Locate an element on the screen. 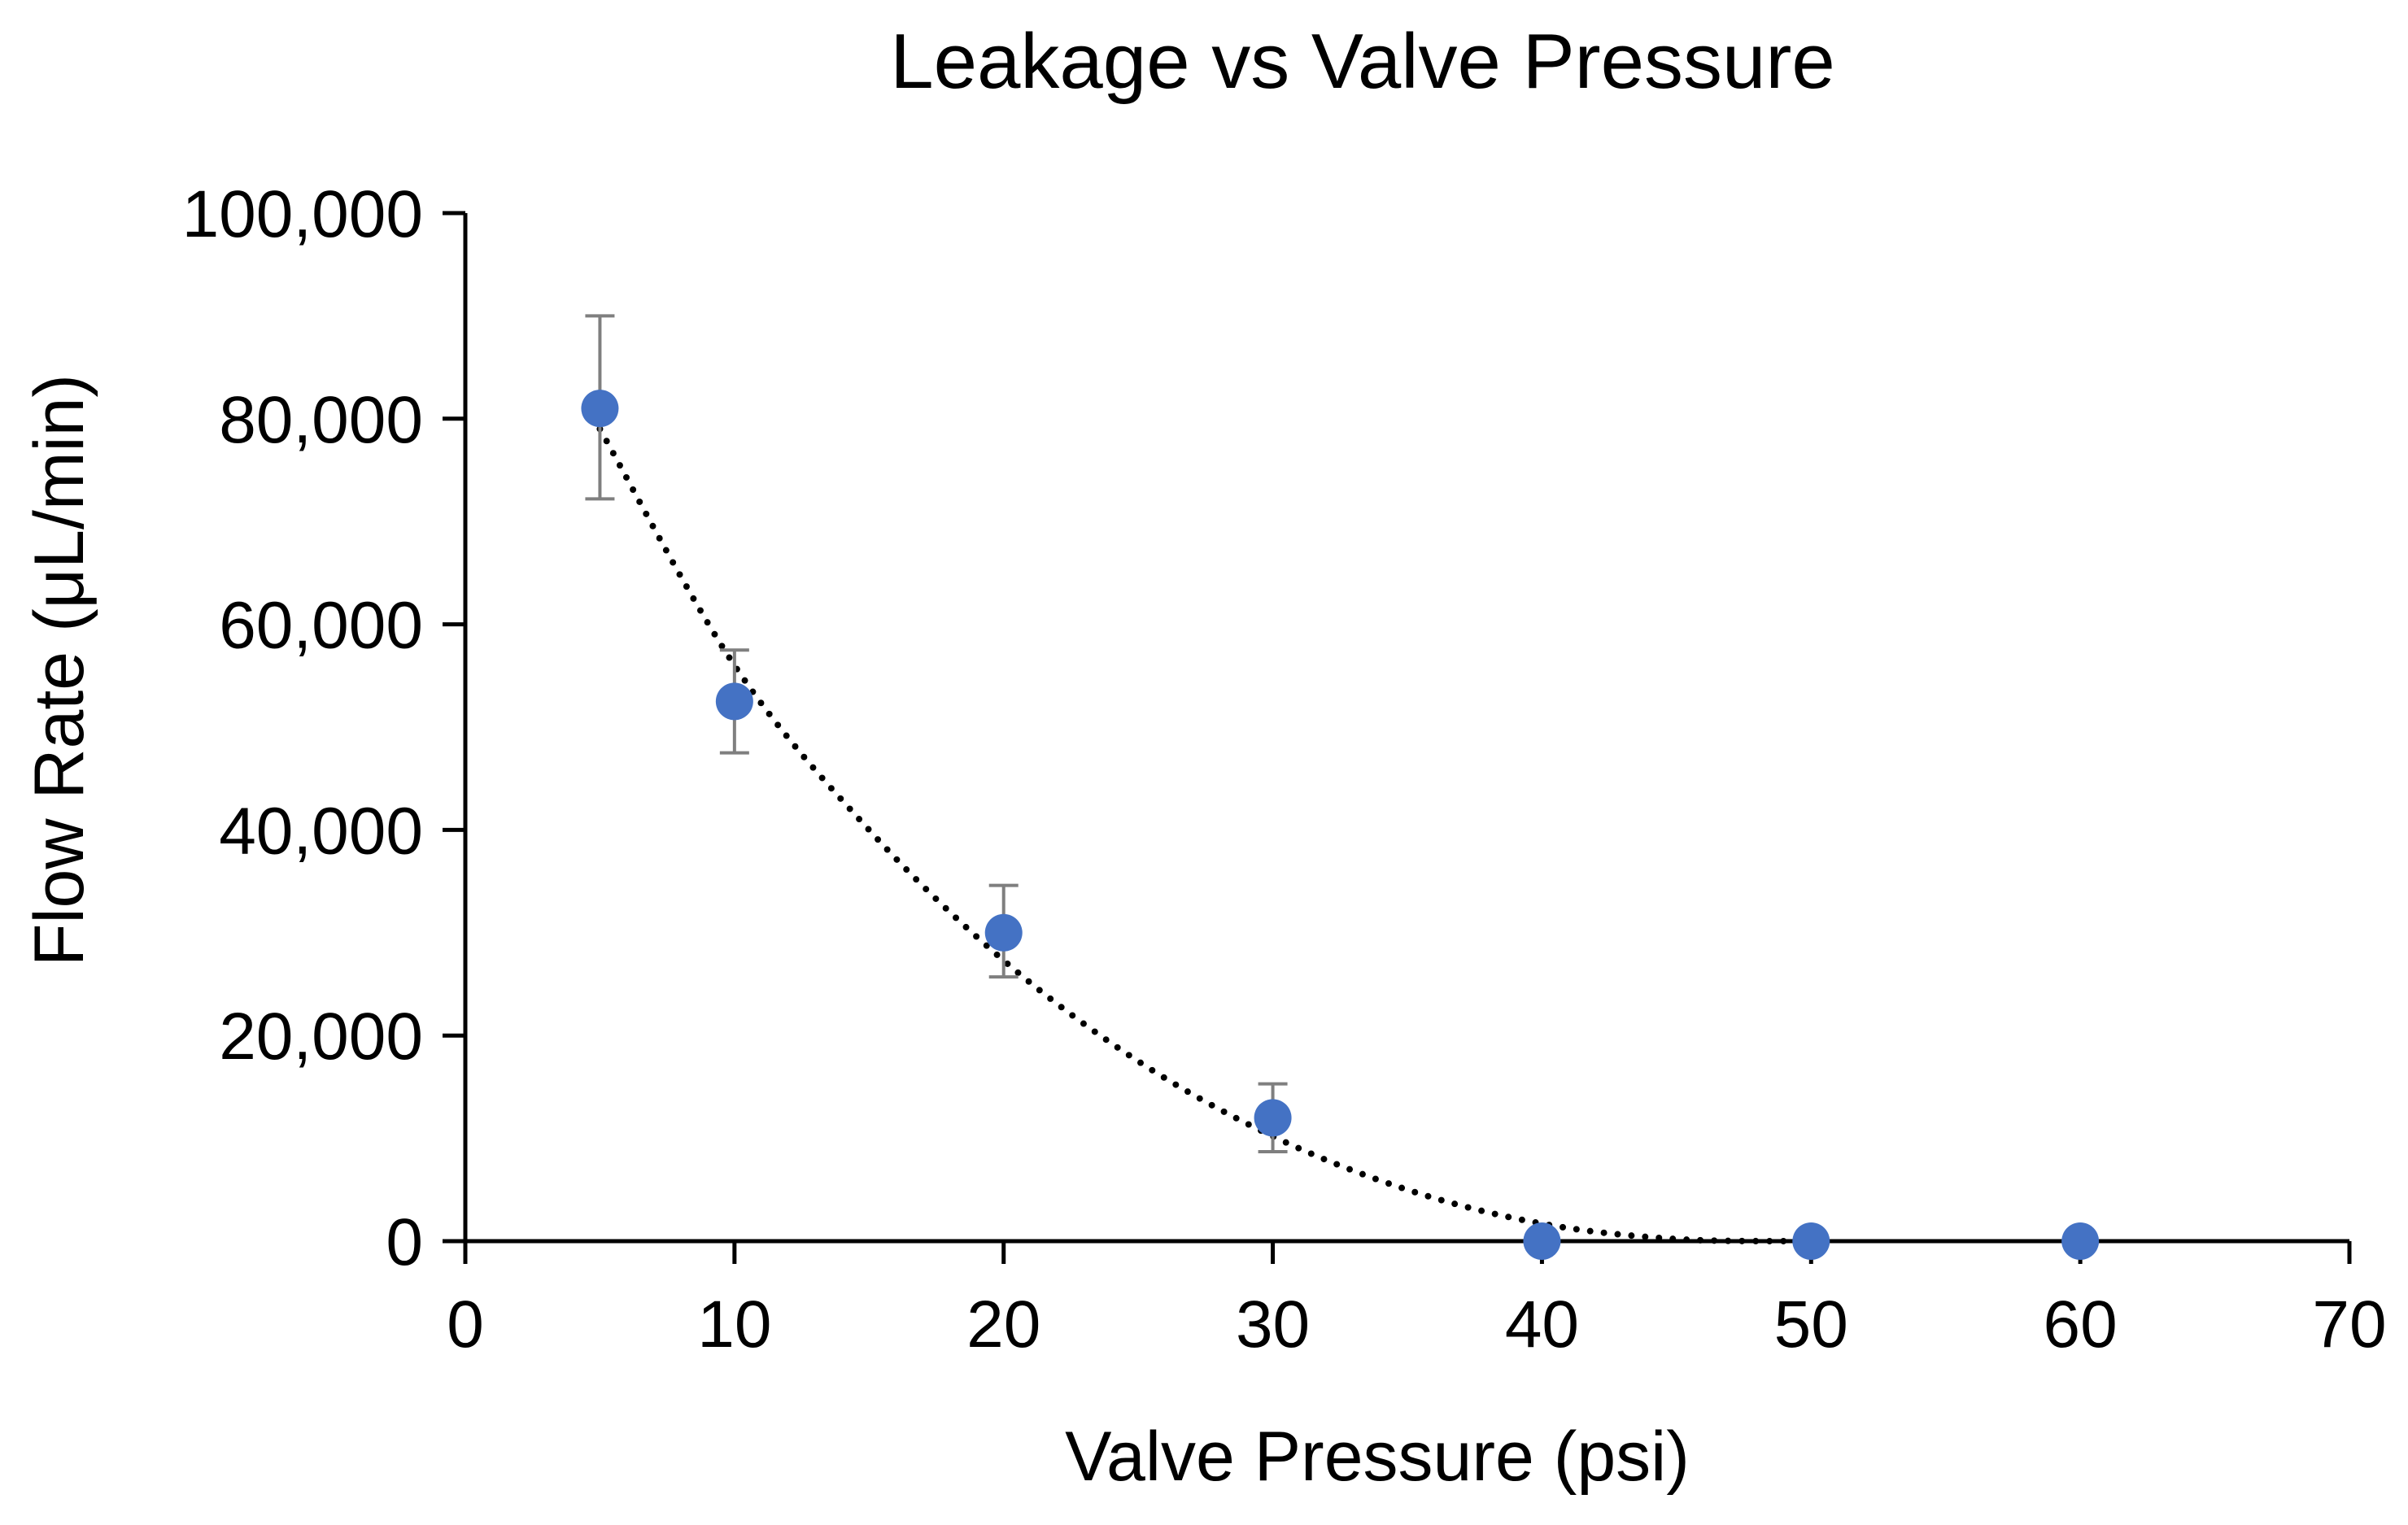  y-tick-label: 100,000 is located at coordinates (303, 214).